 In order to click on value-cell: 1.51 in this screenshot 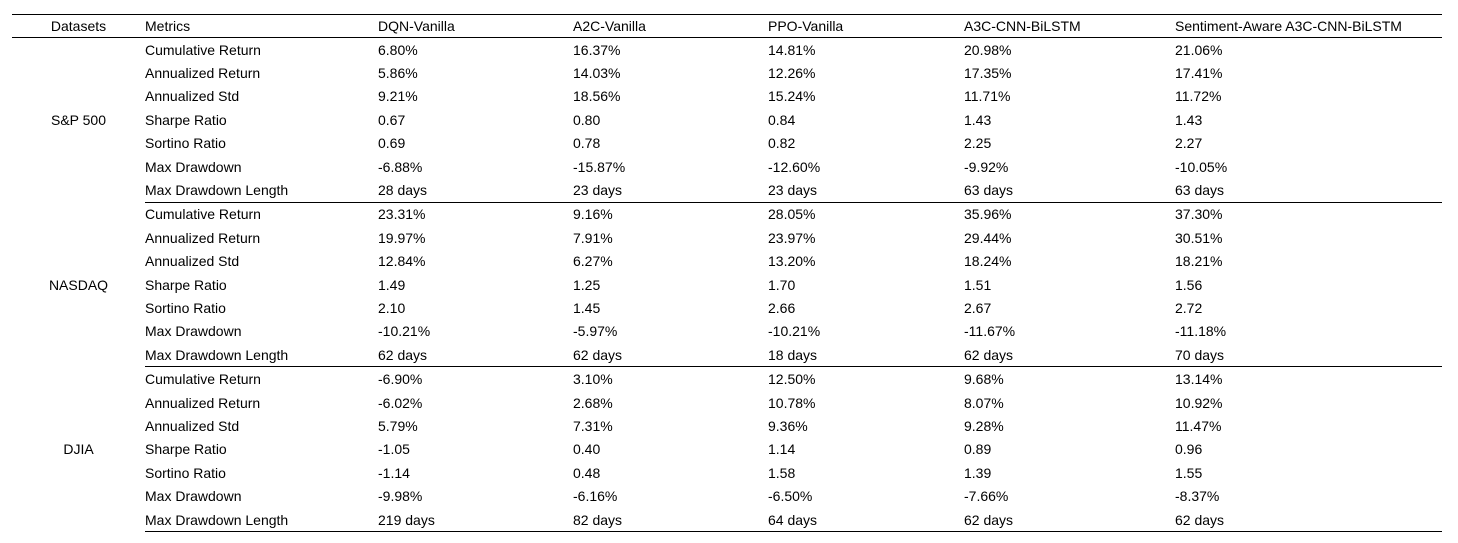, I will do `click(978, 284)`.